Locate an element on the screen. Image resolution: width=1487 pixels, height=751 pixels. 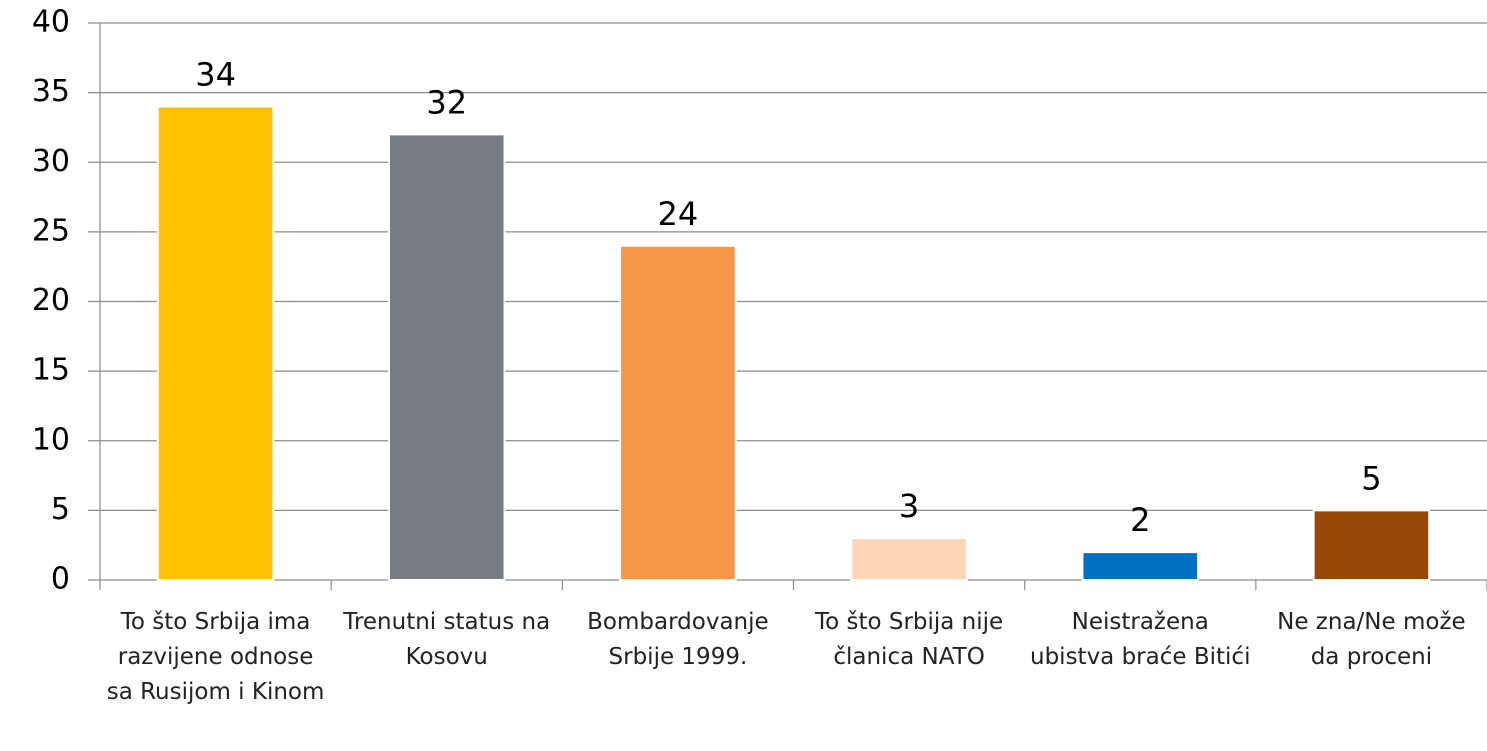
x-tick-label: Trenutni status na Kosovu is located at coordinates (447, 639).